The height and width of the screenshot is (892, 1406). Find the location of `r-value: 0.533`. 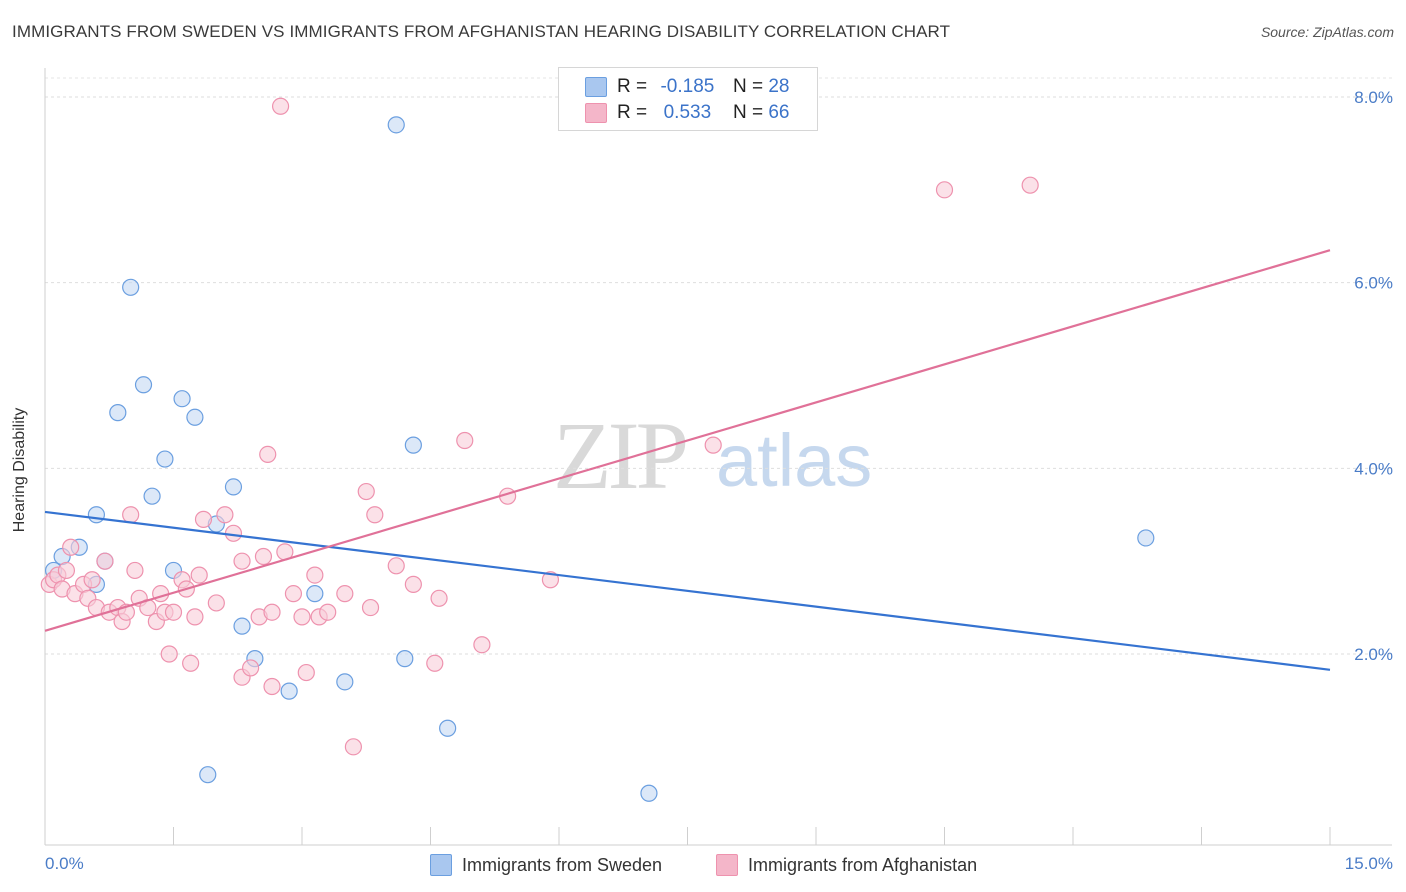

r-value: 0.533 is located at coordinates (687, 112).